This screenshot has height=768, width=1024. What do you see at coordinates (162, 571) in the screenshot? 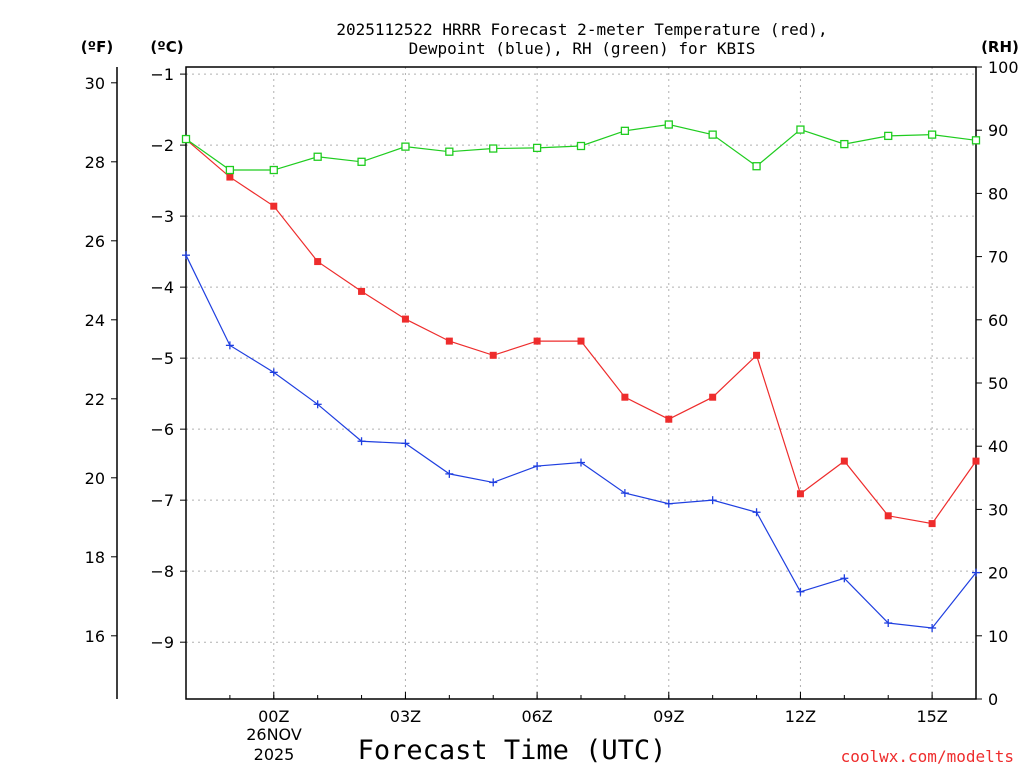
I see `celsius-tick-label: −8` at bounding box center [162, 571].